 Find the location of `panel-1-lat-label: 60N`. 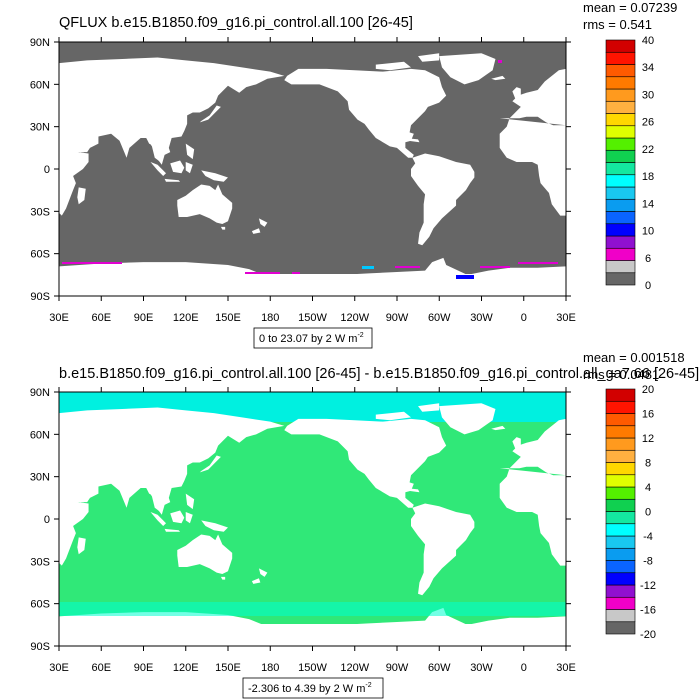

panel-1-lat-label: 60N is located at coordinates (40, 85).